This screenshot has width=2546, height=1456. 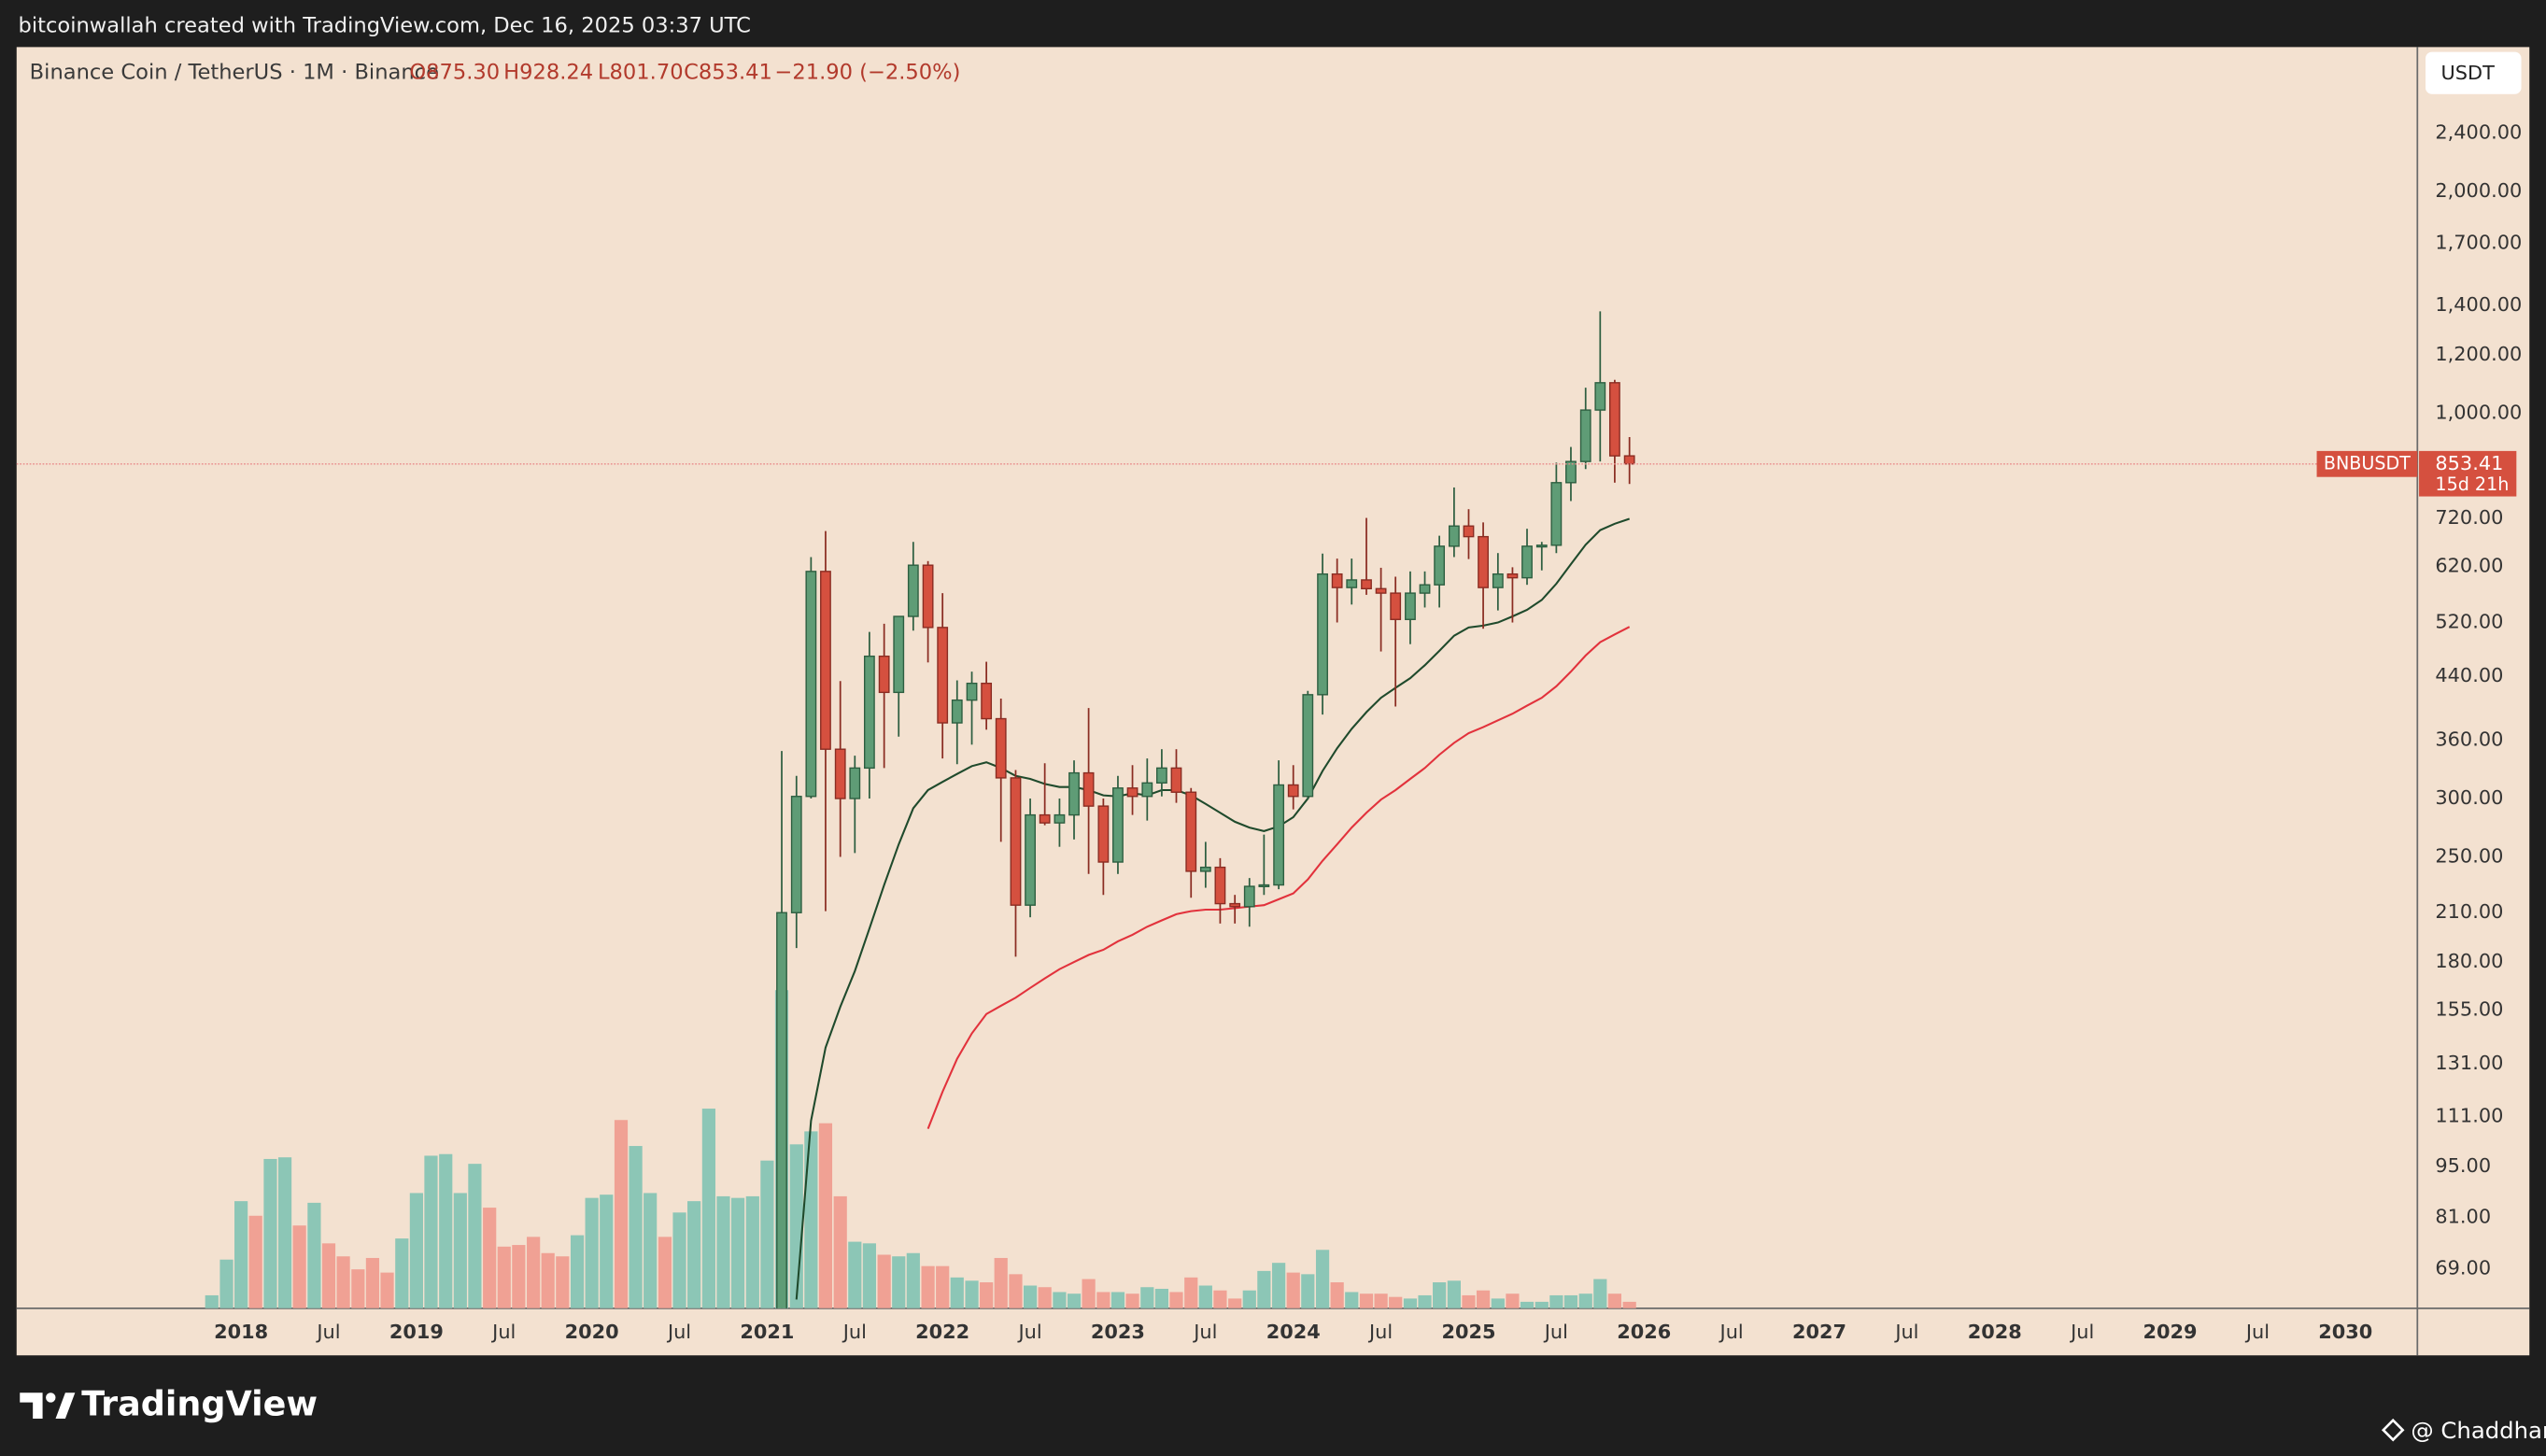 What do you see at coordinates (2469, 1063) in the screenshot?
I see `y-tick-label: 131.00` at bounding box center [2469, 1063].